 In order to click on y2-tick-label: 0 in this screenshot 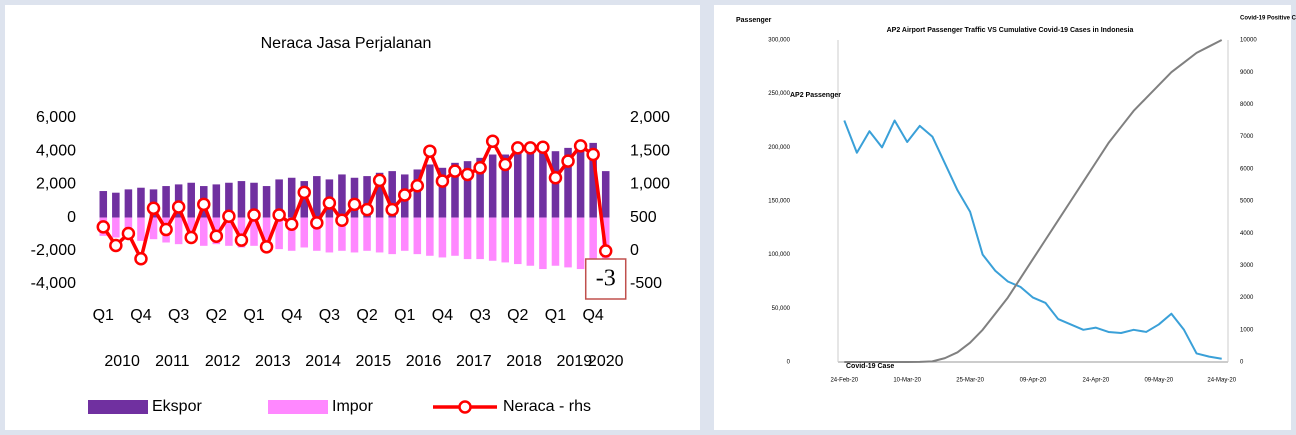, I will do `click(1242, 363)`.